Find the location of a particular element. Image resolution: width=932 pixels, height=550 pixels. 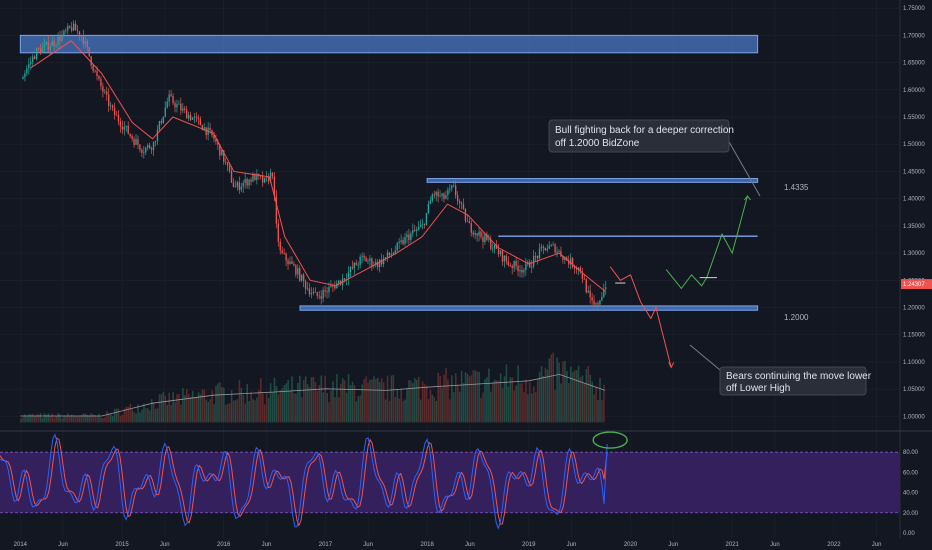

price-tick-label: 1.35000 is located at coordinates (914, 227).